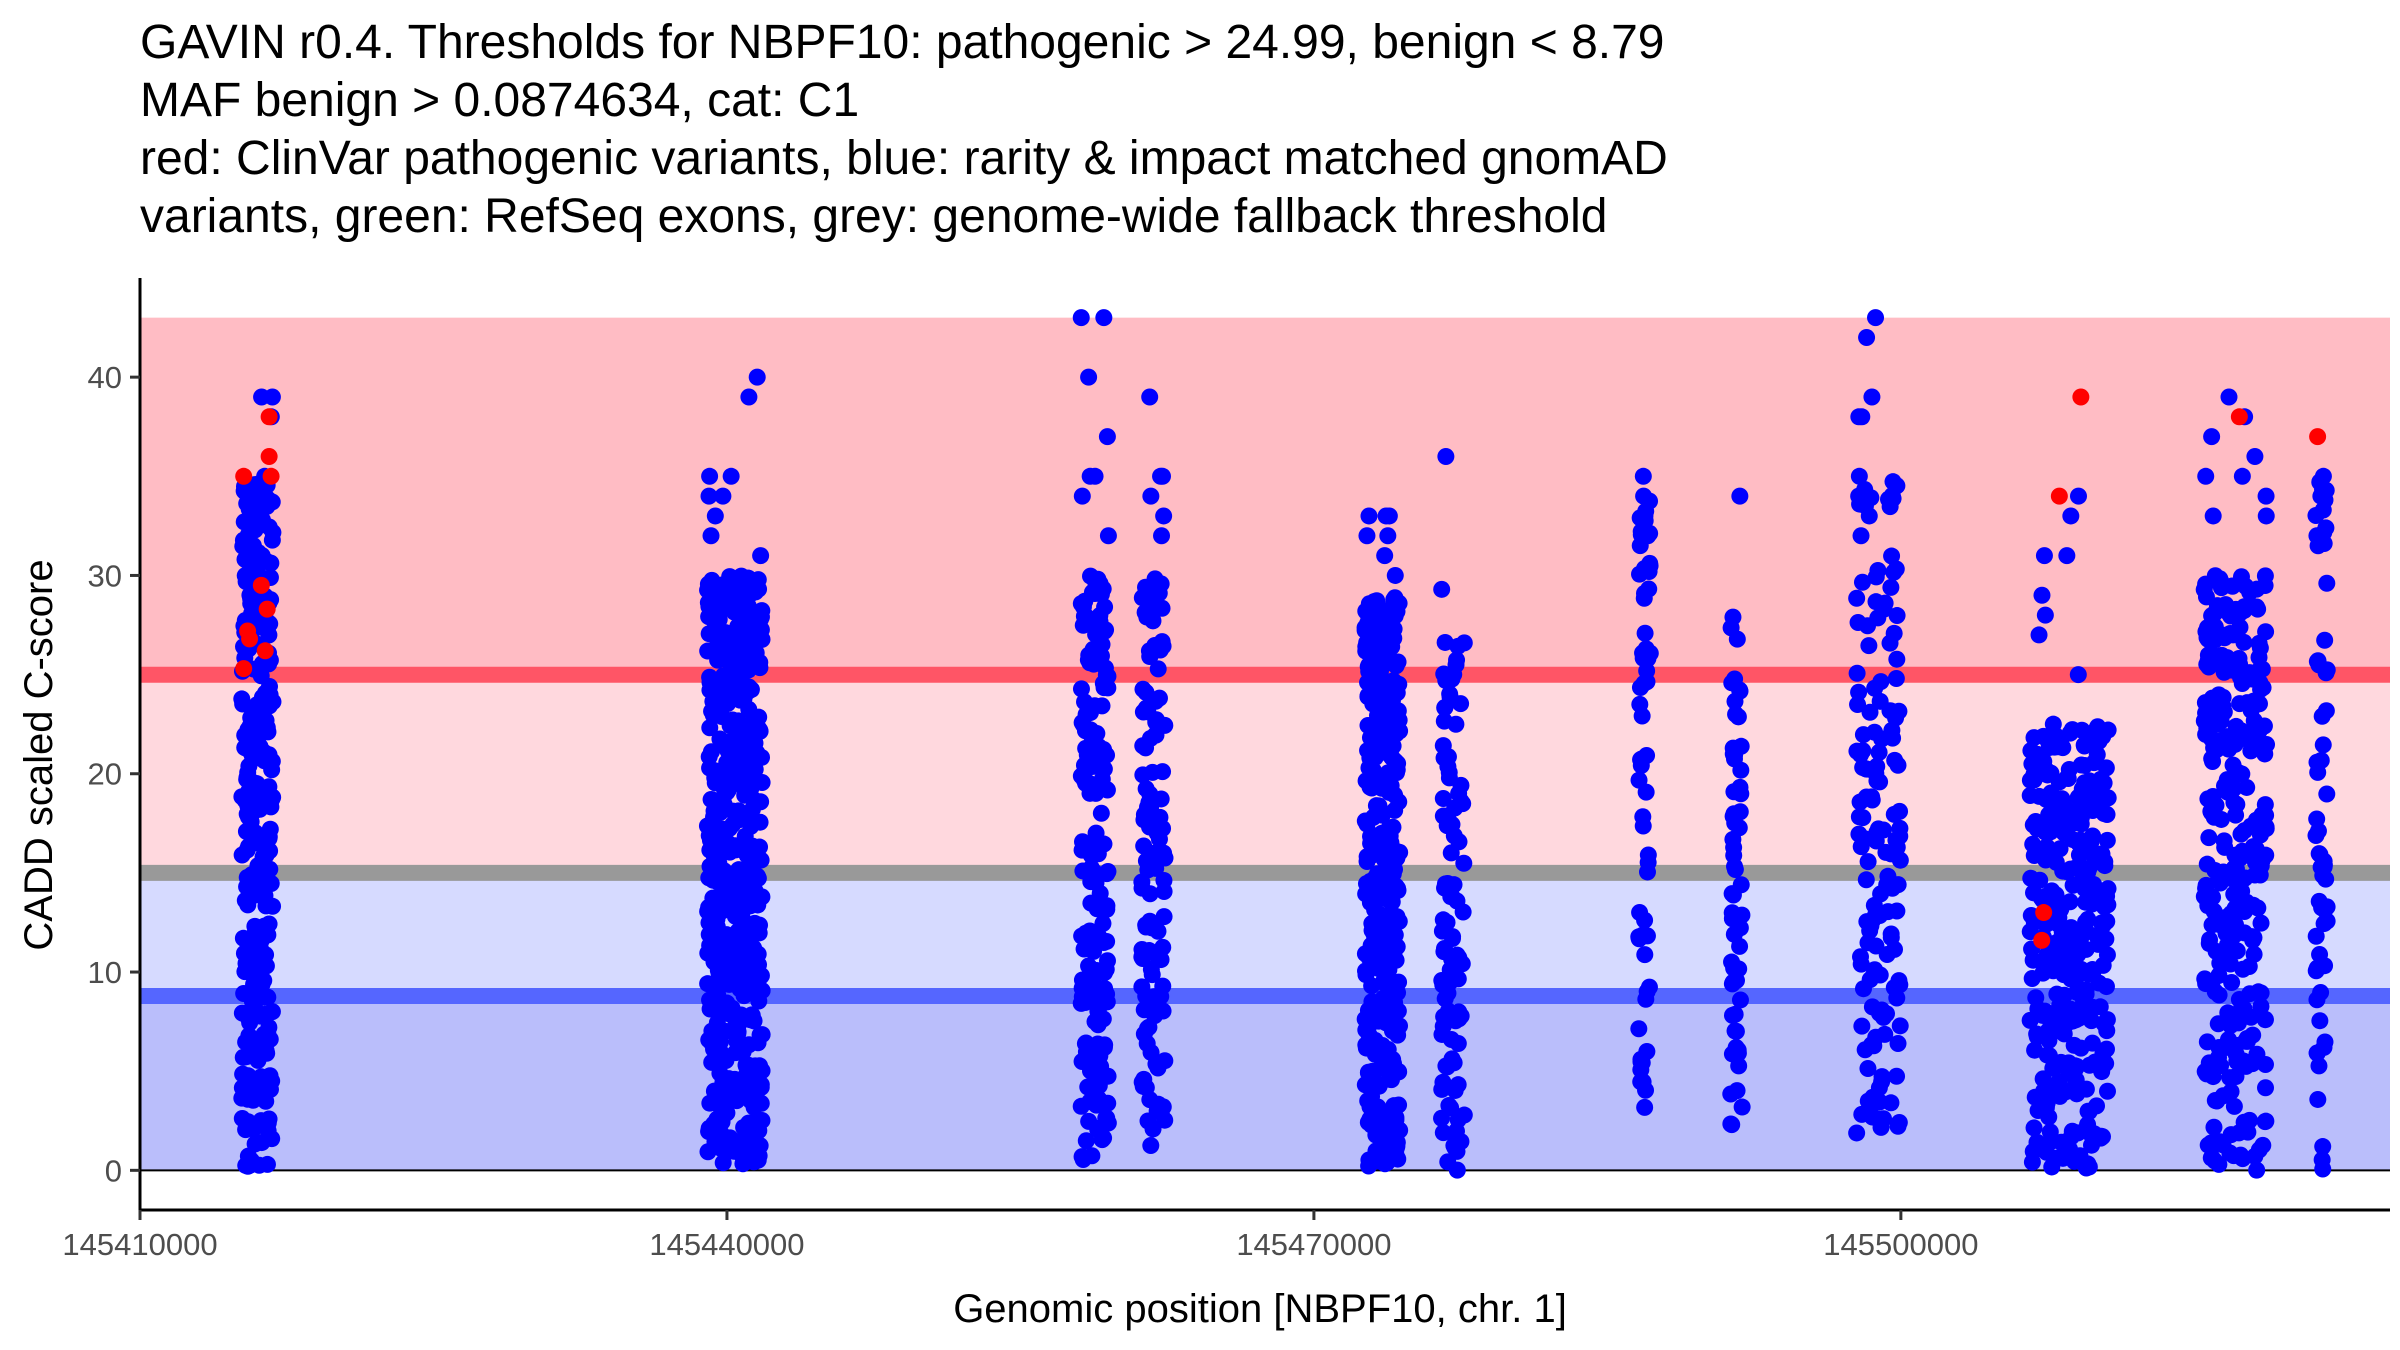 Image resolution: width=2400 pixels, height=1350 pixels. I want to click on y-tick-label: 0, so click(113, 1170).